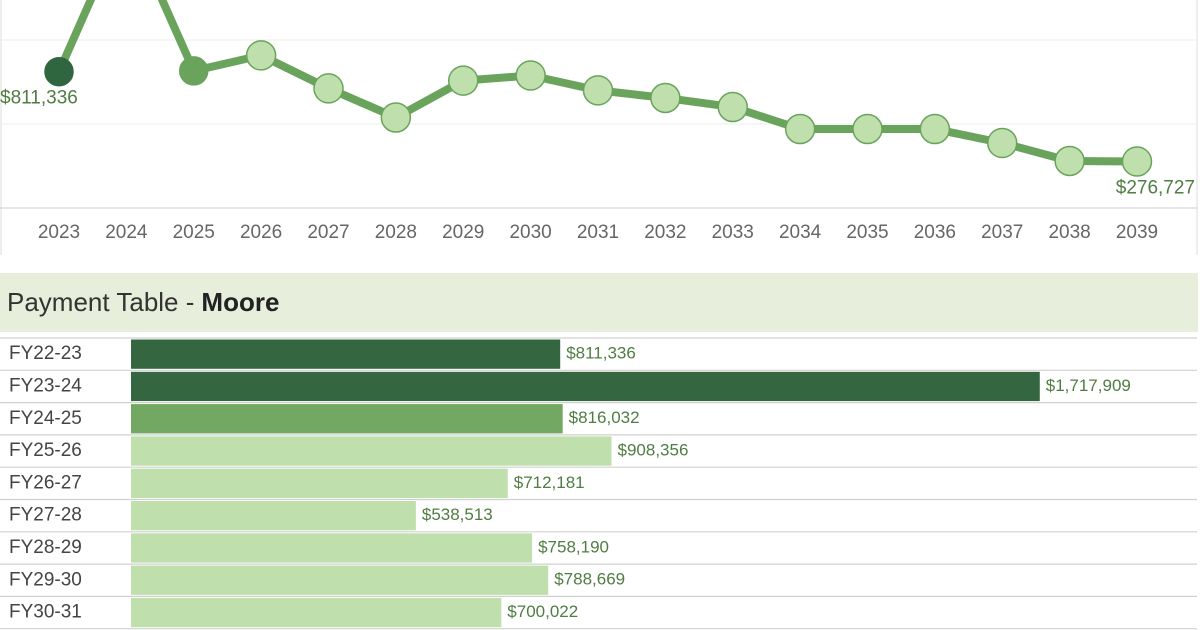 Image resolution: width=1200 pixels, height=630 pixels. What do you see at coordinates (733, 232) in the screenshot?
I see `x-tick-label: 2033` at bounding box center [733, 232].